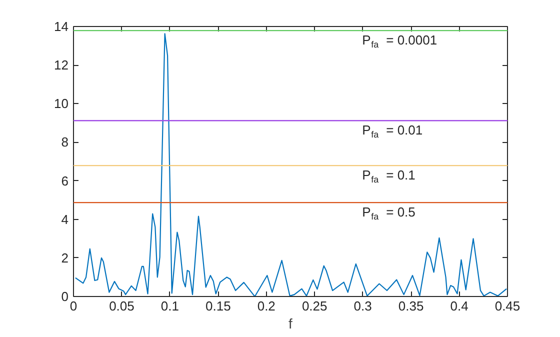 The height and width of the screenshot is (337, 560). Describe the element at coordinates (65, 142) in the screenshot. I see `y-tick-label: 8` at that location.